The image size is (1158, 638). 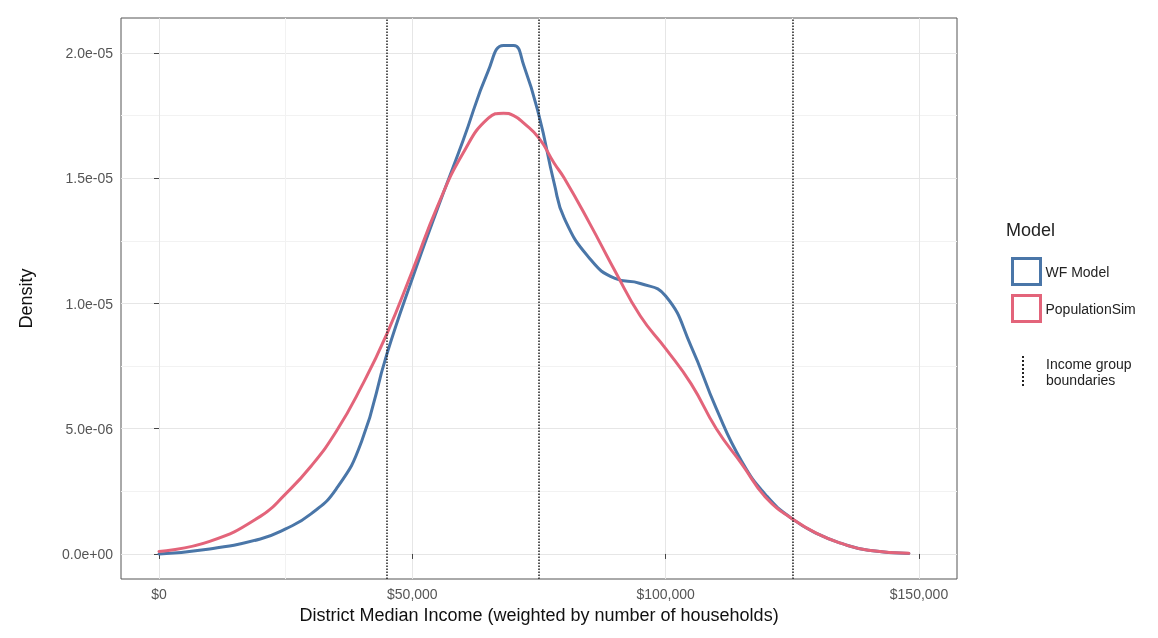 I want to click on x-tick-label: $50,000, so click(x=412, y=594).